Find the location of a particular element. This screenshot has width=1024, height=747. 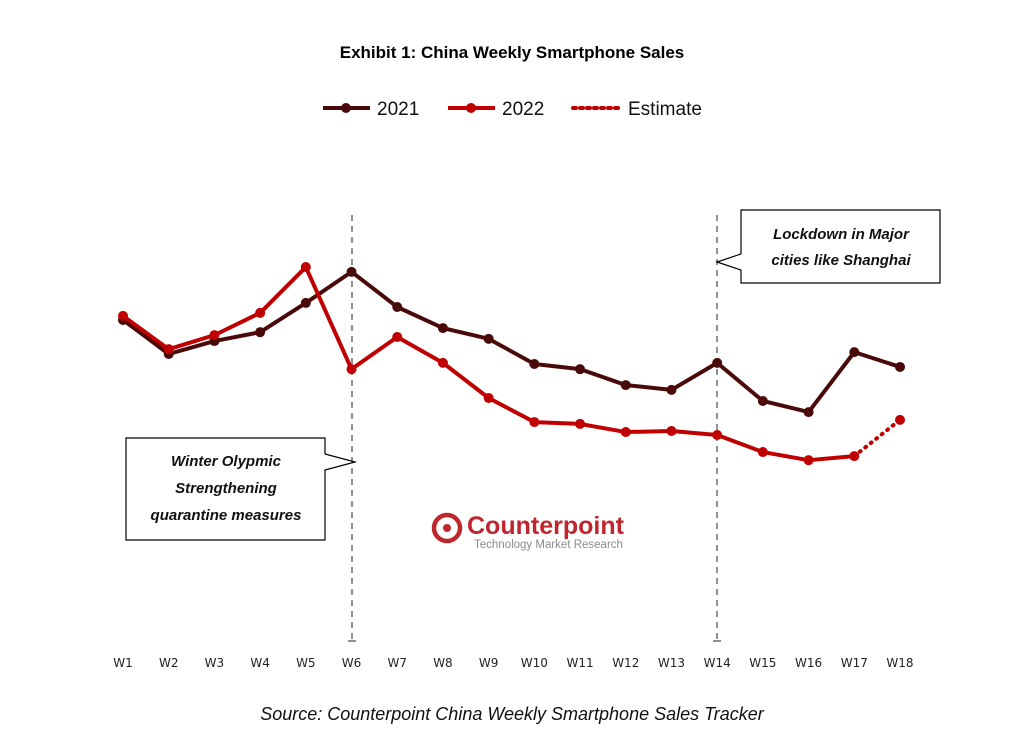

x-tick-label-w3: W3 is located at coordinates (215, 663).